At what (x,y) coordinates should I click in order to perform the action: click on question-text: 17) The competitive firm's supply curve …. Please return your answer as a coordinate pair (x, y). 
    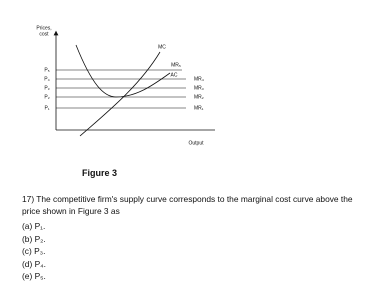
    Looking at the image, I should click on (187, 205).